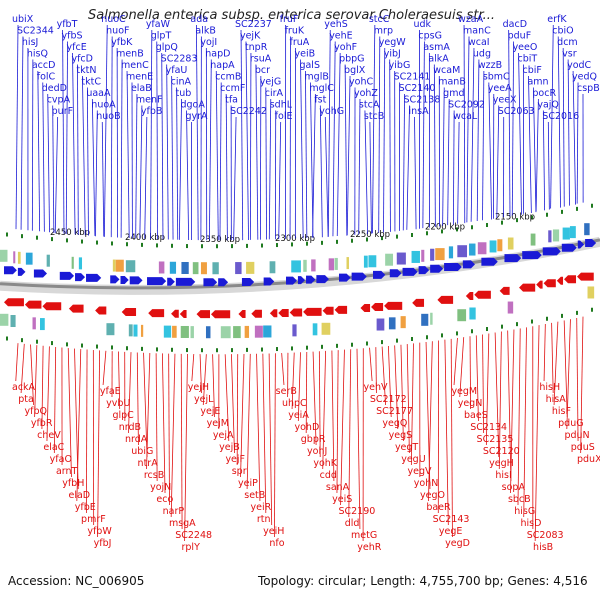 Image resolution: width=600 pixels, height=600 pixels. Describe the element at coordinates (453, 93) in the screenshot. I see `forward-gene-label: gmd` at that location.